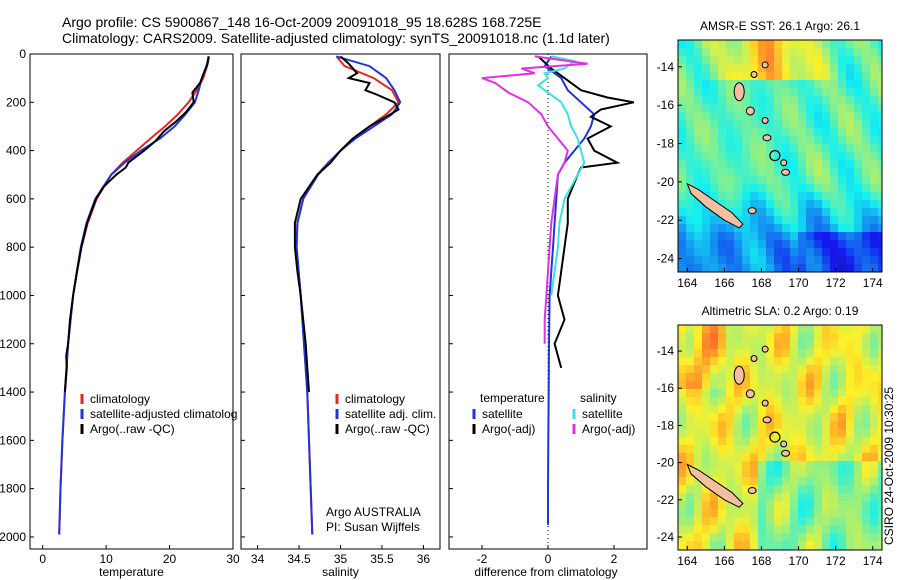 The height and width of the screenshot is (580, 900). I want to click on legend-label: satellite, so click(602, 414).